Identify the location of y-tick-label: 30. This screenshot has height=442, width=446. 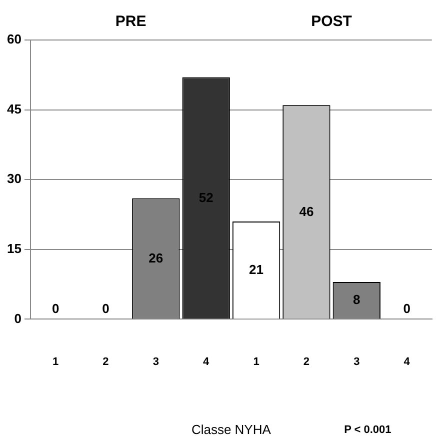
(14, 178).